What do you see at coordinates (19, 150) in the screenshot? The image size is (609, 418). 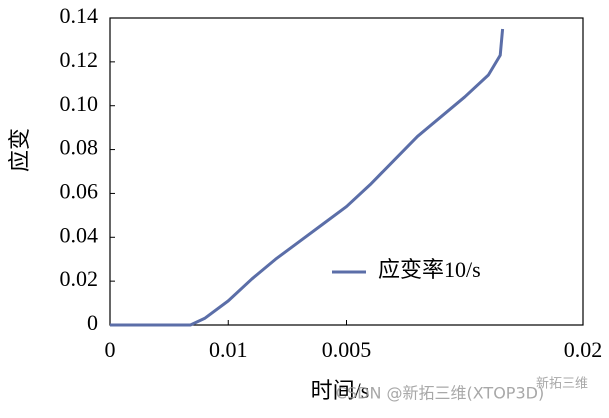 I see `y-axis-label: 应变` at bounding box center [19, 150].